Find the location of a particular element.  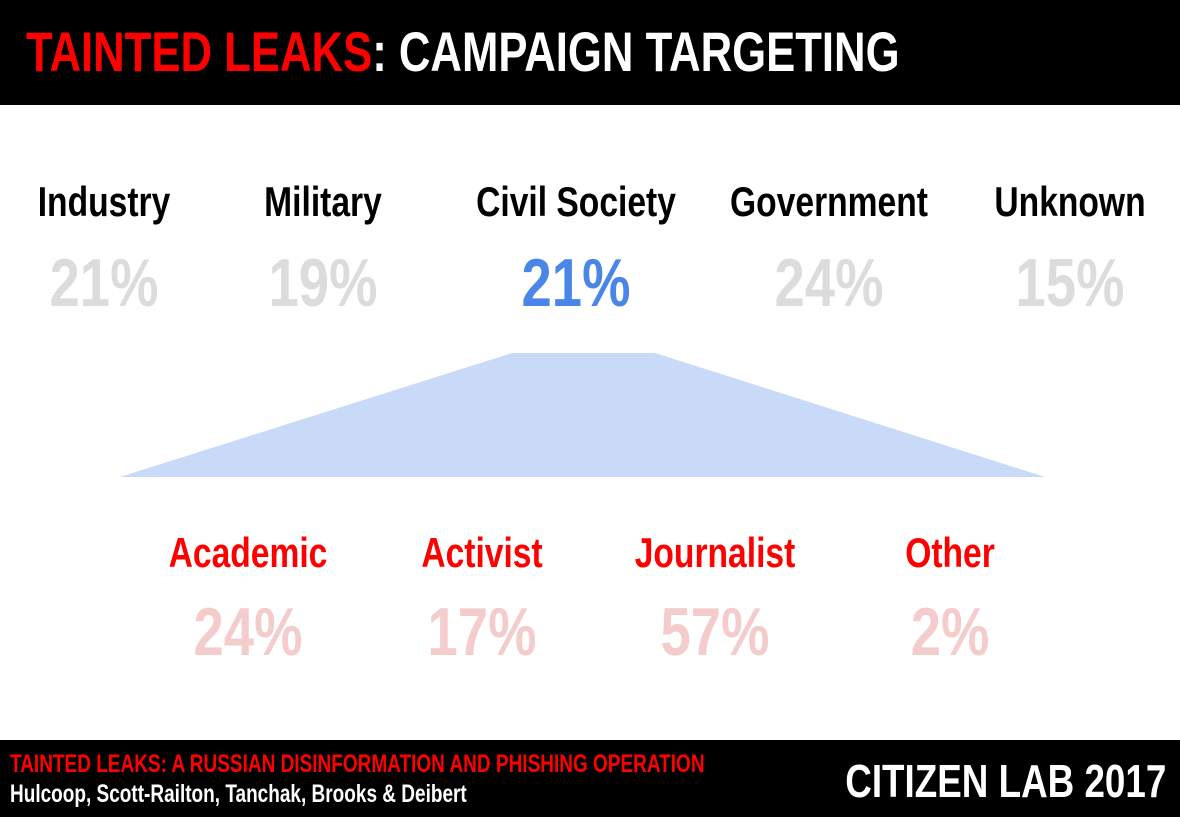

category-label-government-text: Government is located at coordinates (829, 201).